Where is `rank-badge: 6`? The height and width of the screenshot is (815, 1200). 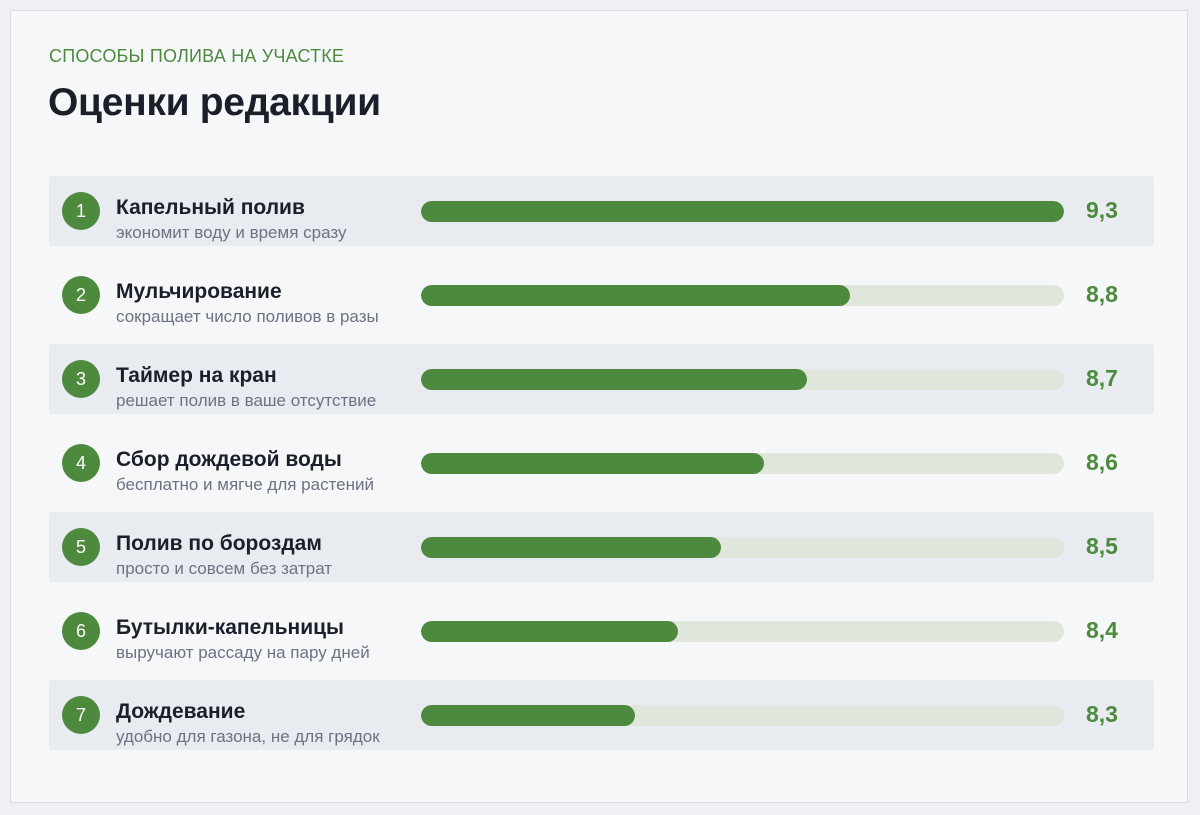
rank-badge: 6 is located at coordinates (81, 631).